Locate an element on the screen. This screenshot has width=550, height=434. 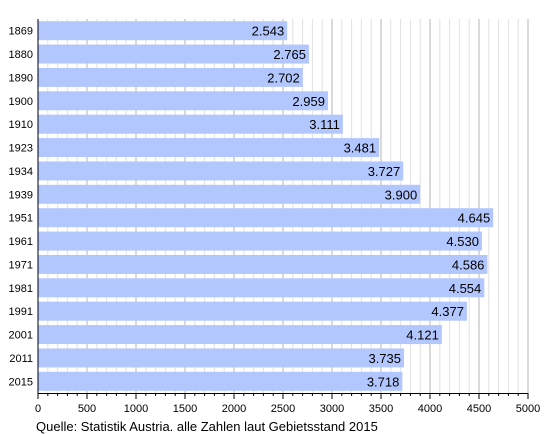
category-label: 1939 is located at coordinates (21, 195).